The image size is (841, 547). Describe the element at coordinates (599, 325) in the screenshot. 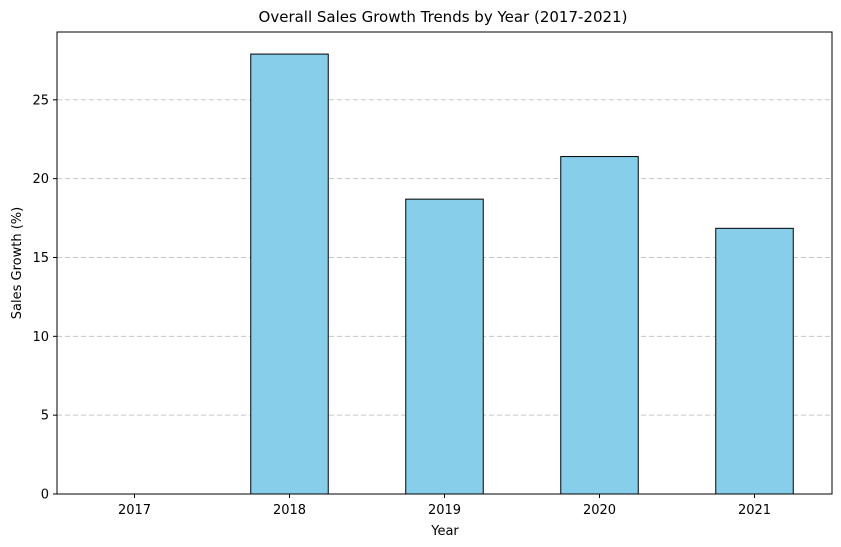

I see `bar-2020` at that location.